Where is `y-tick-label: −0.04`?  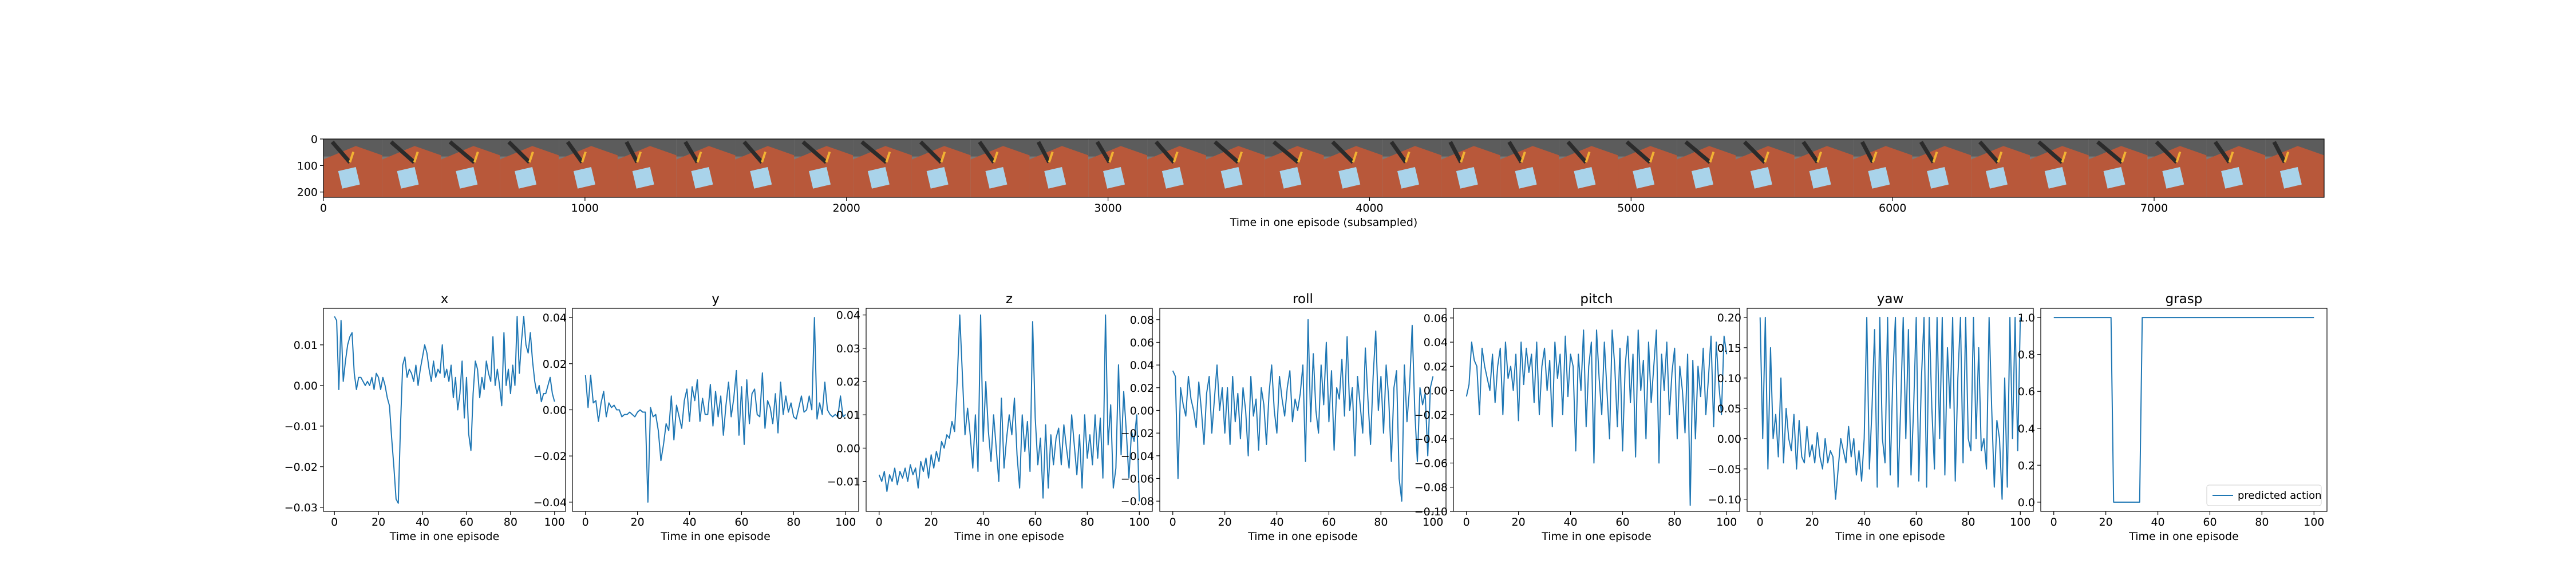
y-tick-label: −0.04 is located at coordinates (550, 502).